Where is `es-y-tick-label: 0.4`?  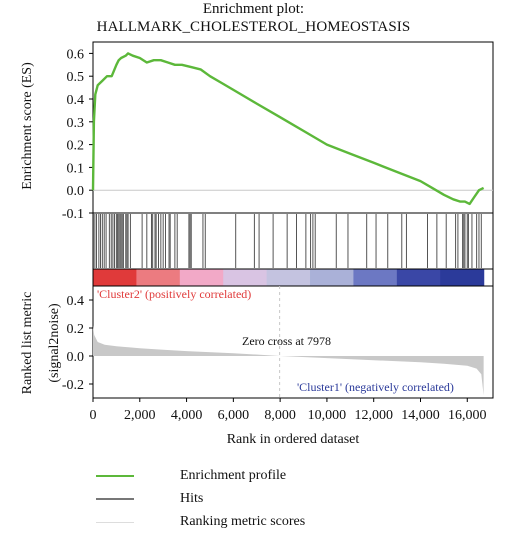 es-y-tick-label: 0.4 is located at coordinates (76, 100).